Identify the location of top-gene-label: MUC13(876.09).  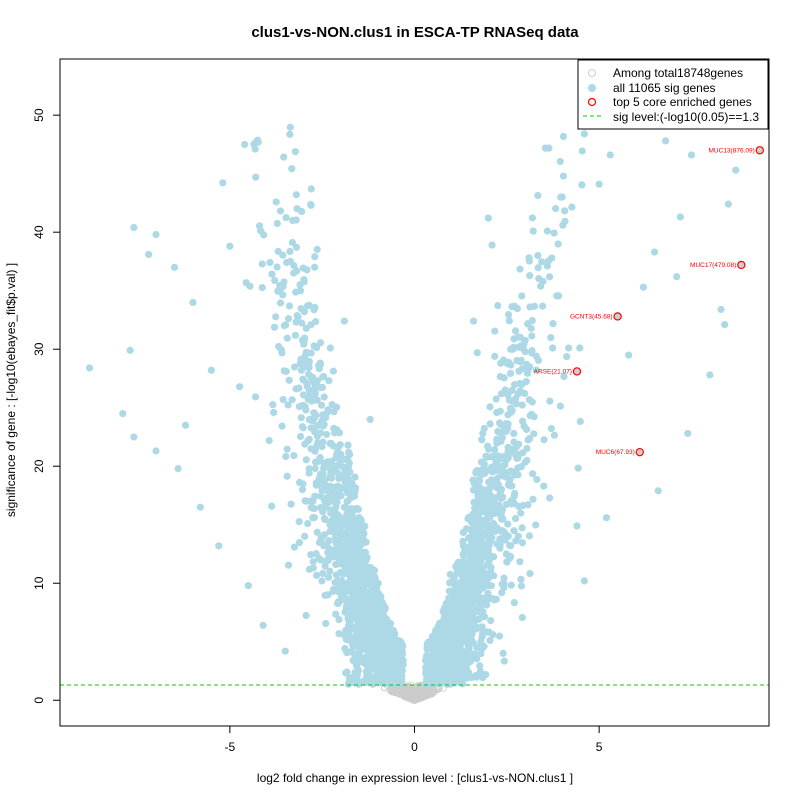
(732, 150).